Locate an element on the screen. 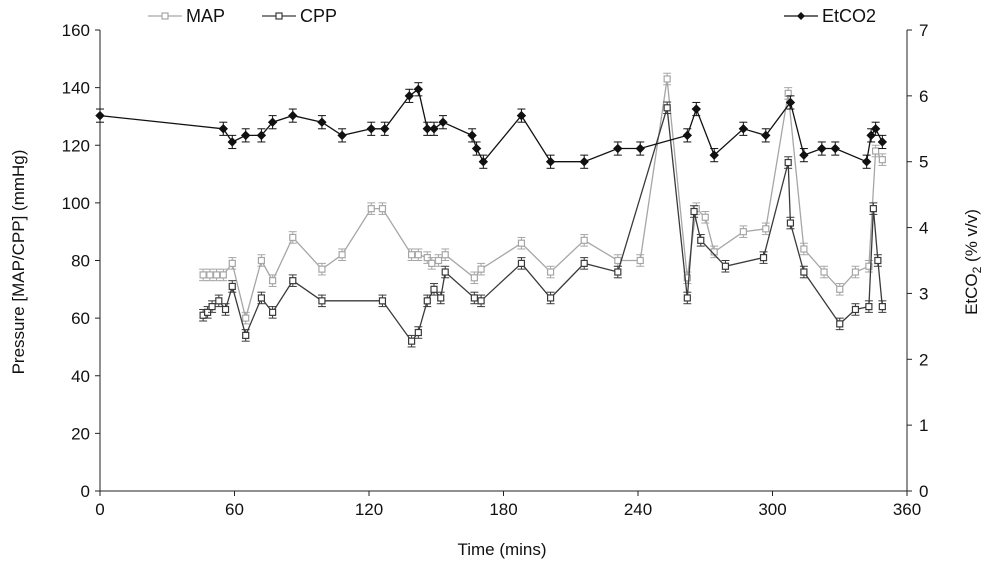 This screenshot has height=561, width=990. y-left-tick-label: 120 is located at coordinates (76, 145).